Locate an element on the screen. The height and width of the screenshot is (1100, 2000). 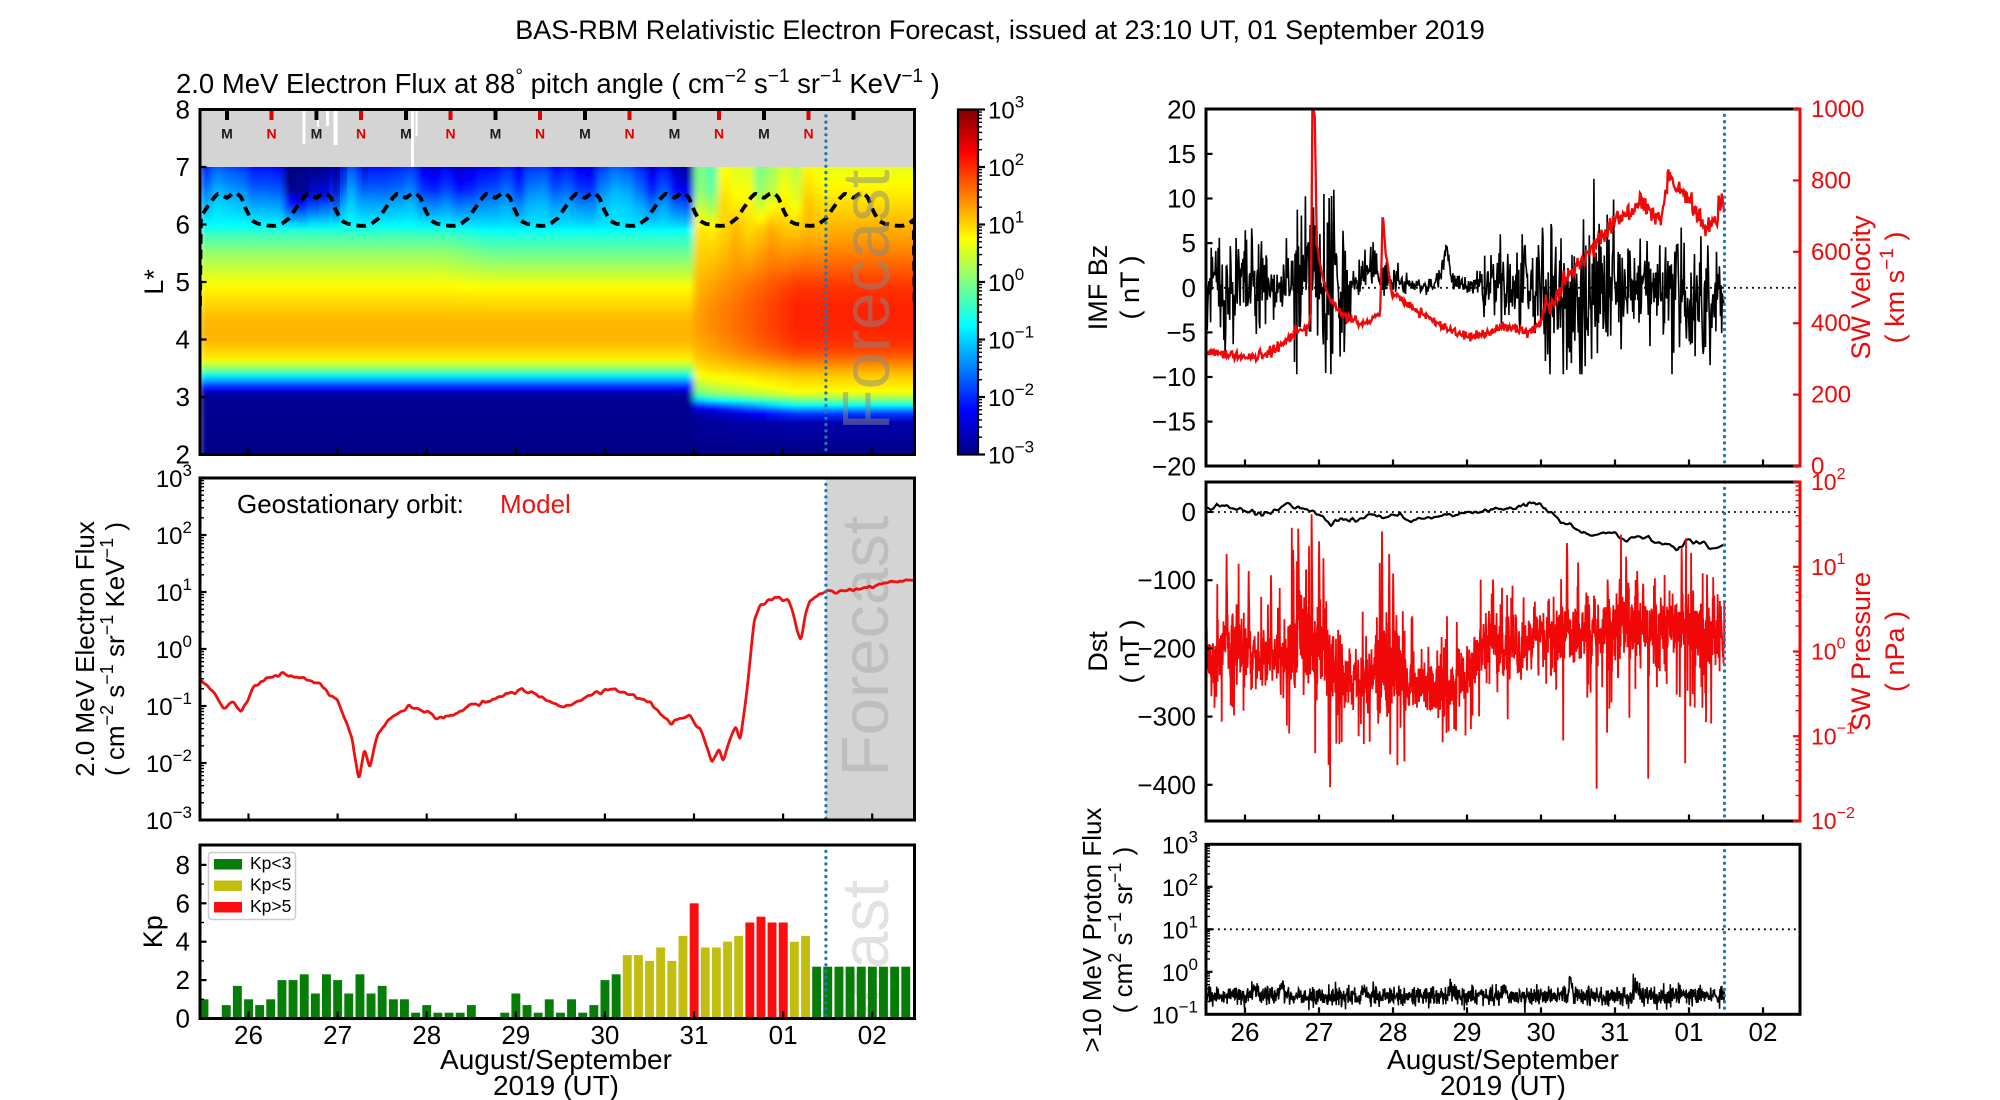
svg-text: IMF Bz is located at coordinates (1098, 288).